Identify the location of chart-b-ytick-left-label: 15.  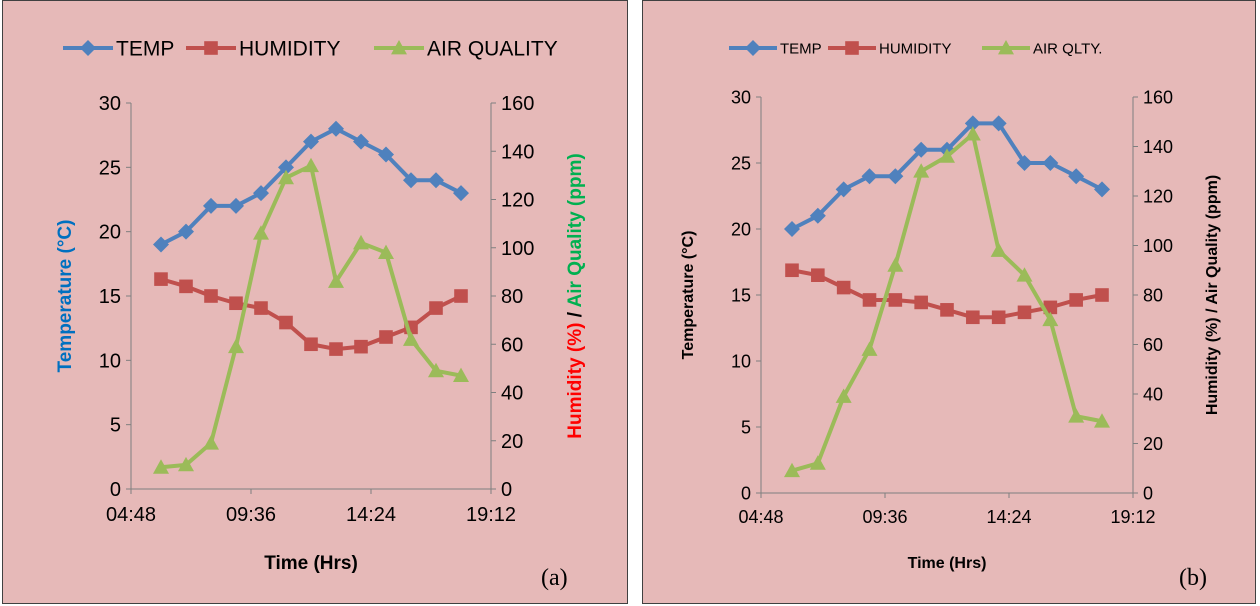
(741, 295).